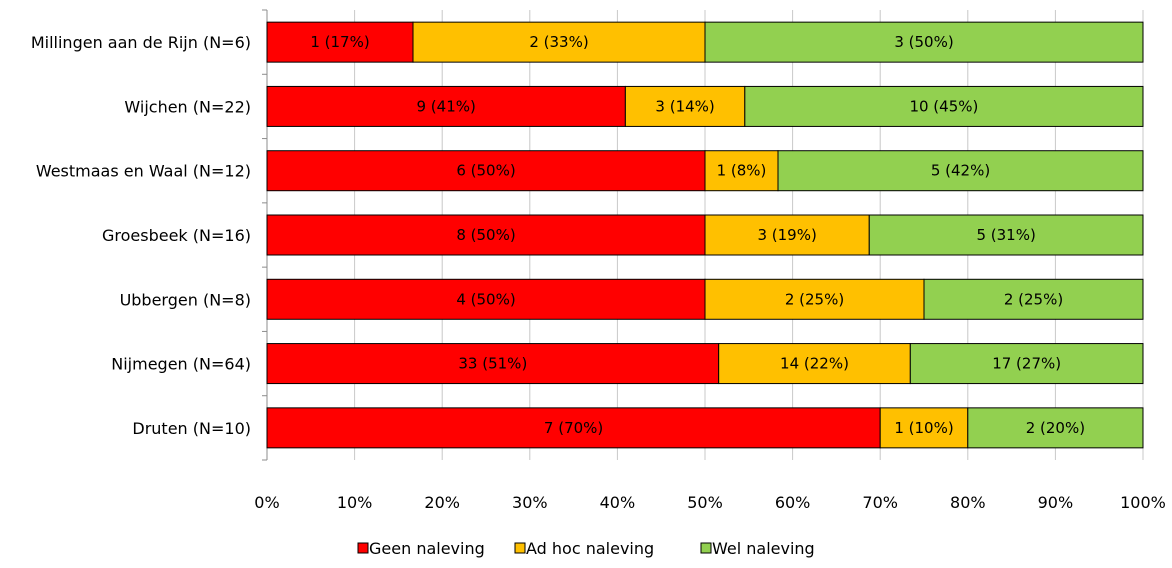 Image resolution: width=1172 pixels, height=568 pixels. What do you see at coordinates (143, 171) in the screenshot?
I see `category-label: Westmaas en Waal (N=12)` at bounding box center [143, 171].